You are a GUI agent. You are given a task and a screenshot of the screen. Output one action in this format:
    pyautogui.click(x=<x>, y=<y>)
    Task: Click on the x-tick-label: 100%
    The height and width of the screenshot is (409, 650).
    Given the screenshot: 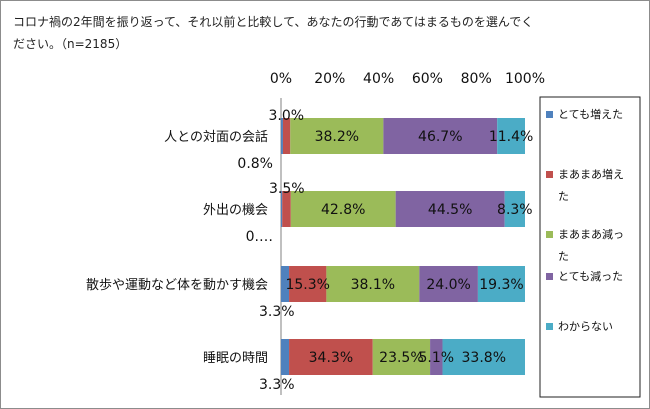 What is the action you would take?
    pyautogui.click(x=525, y=79)
    